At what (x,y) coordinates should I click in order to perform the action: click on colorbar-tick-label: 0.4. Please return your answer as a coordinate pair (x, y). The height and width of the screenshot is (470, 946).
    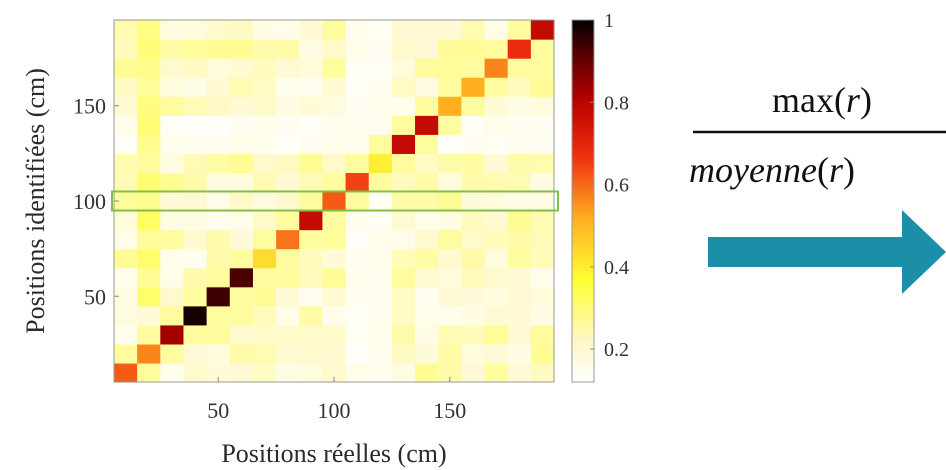
    Looking at the image, I should click on (616, 268).